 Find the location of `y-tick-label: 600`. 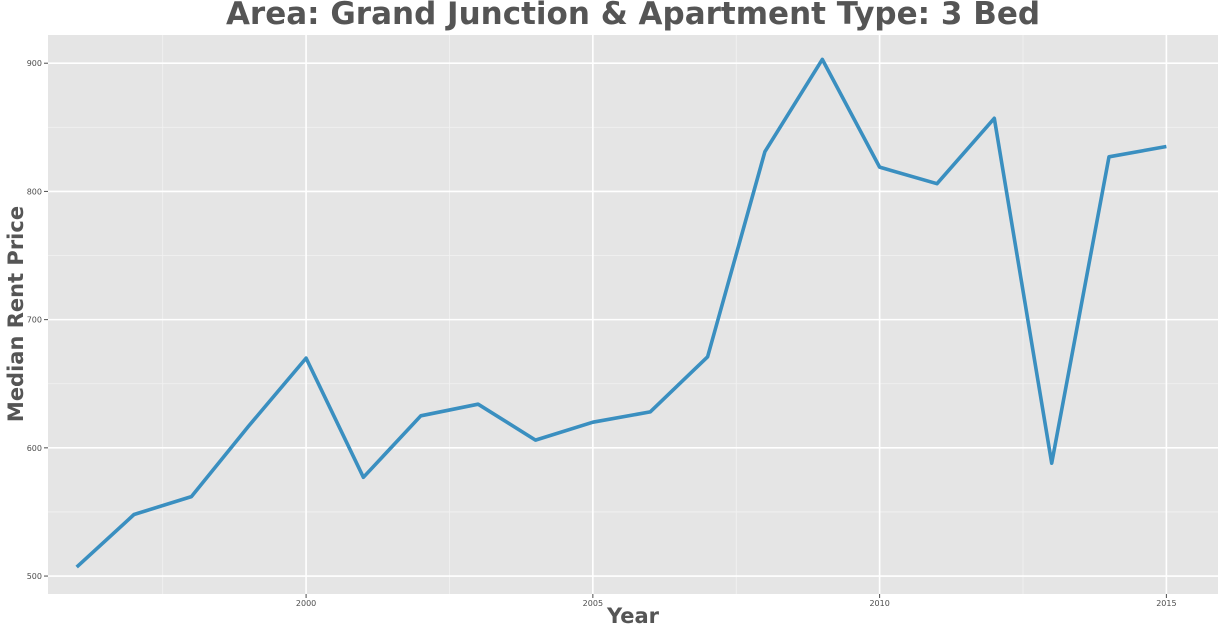

y-tick-label: 600 is located at coordinates (34, 448).